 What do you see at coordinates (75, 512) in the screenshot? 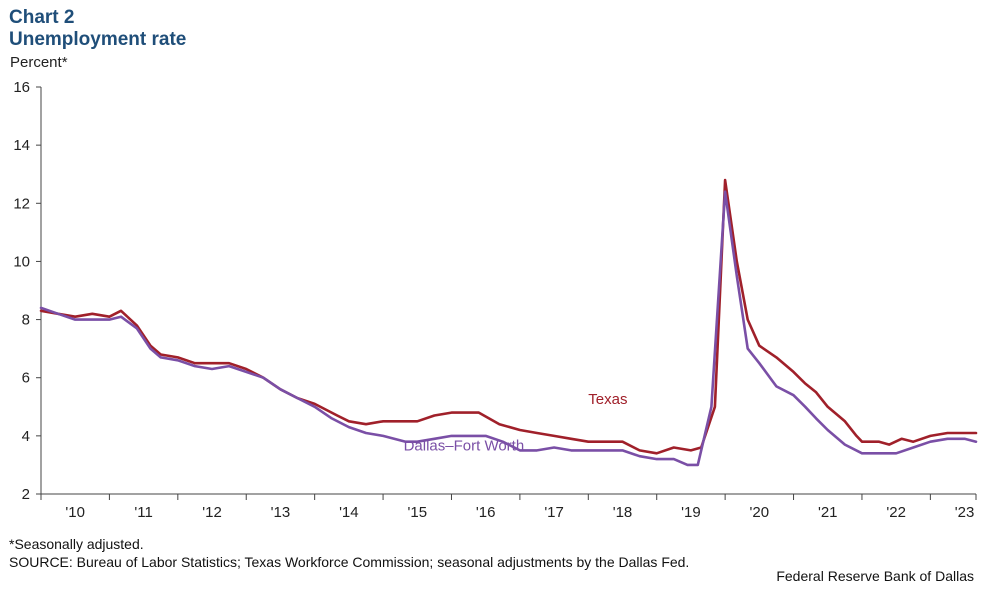
I see `x-tick-label: '10` at bounding box center [75, 512].